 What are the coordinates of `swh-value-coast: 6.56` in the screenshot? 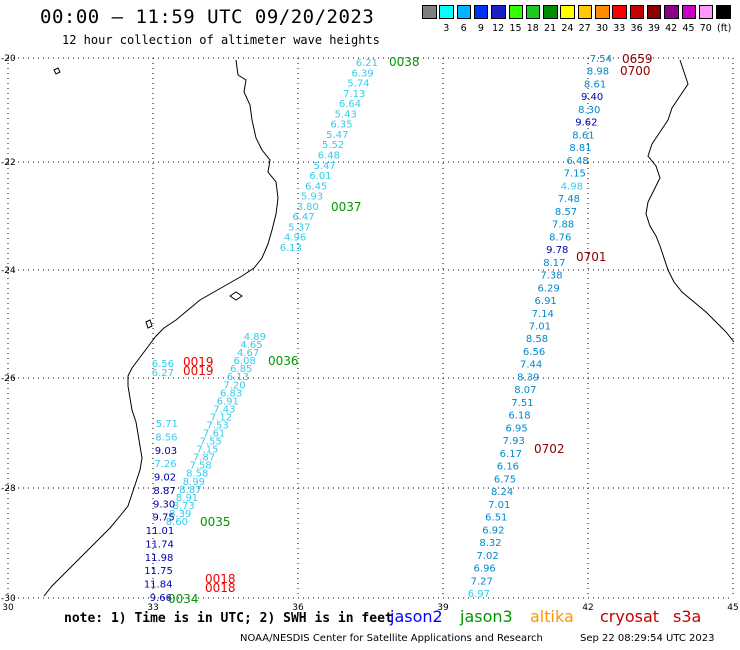 It's located at (163, 364).